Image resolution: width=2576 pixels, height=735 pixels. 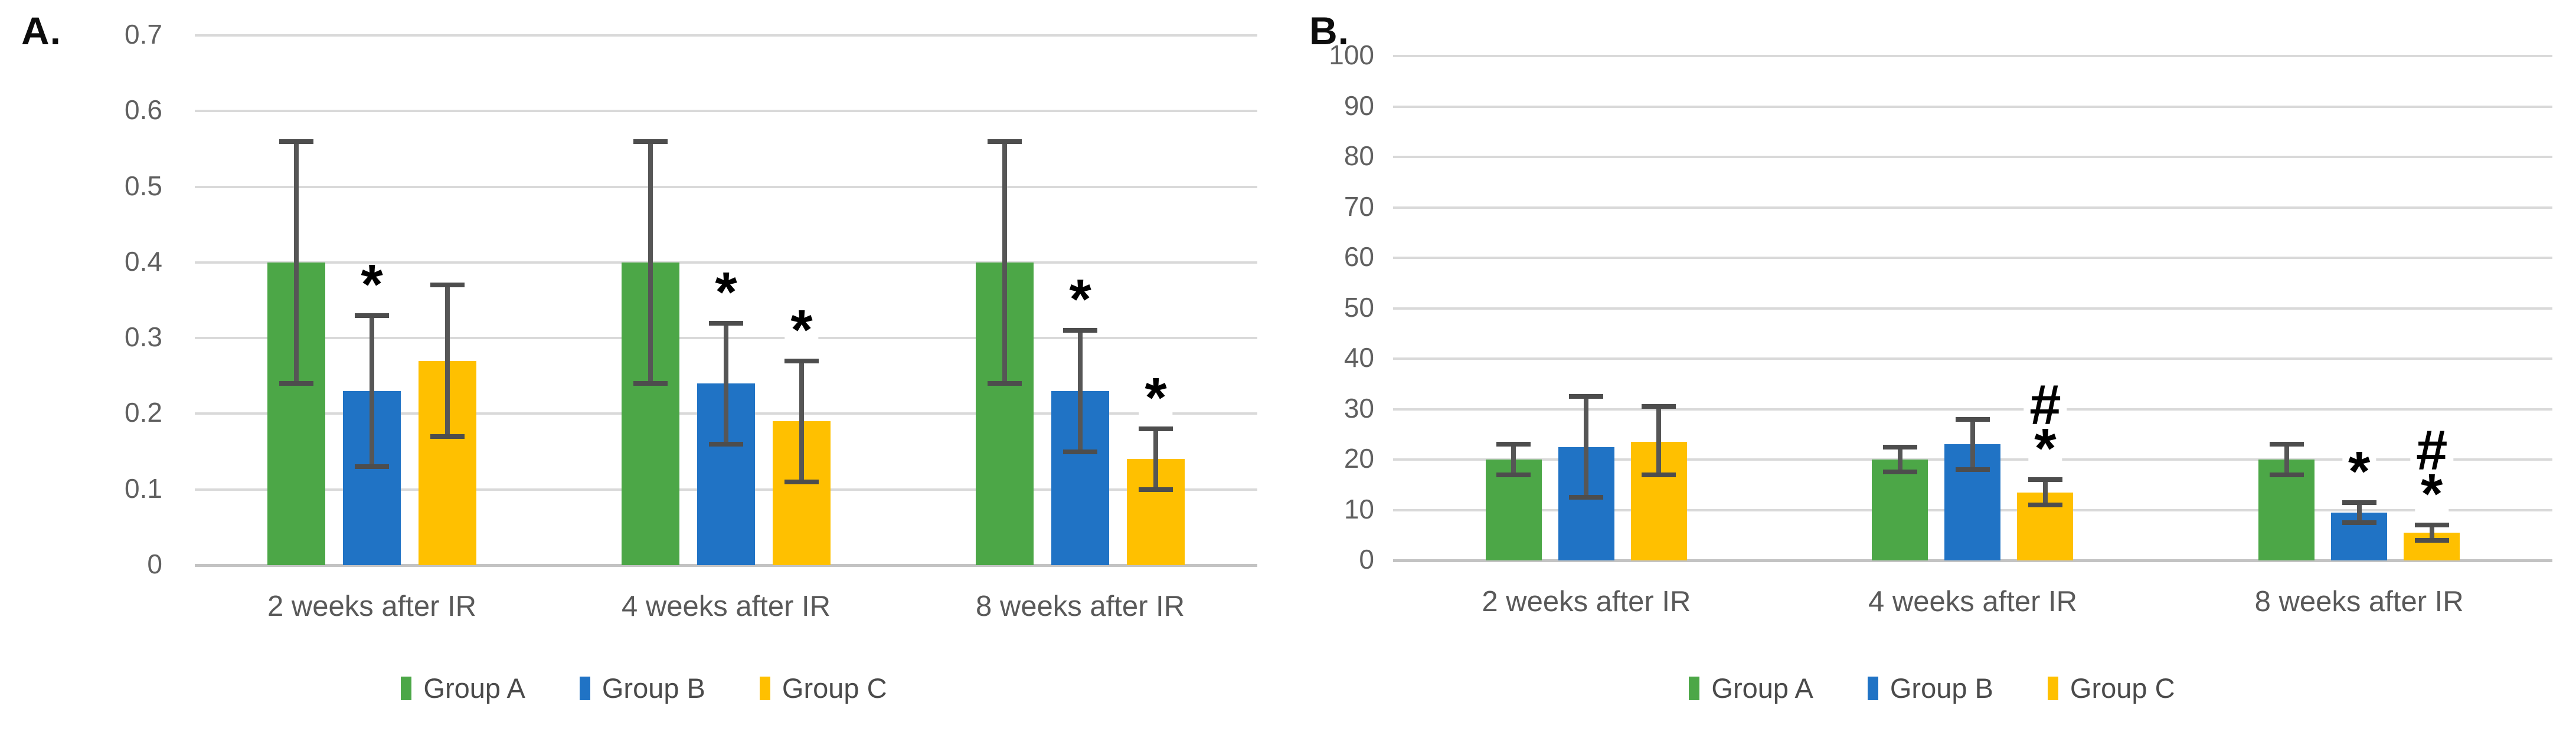 I want to click on legend-label: Group C, so click(x=834, y=688).